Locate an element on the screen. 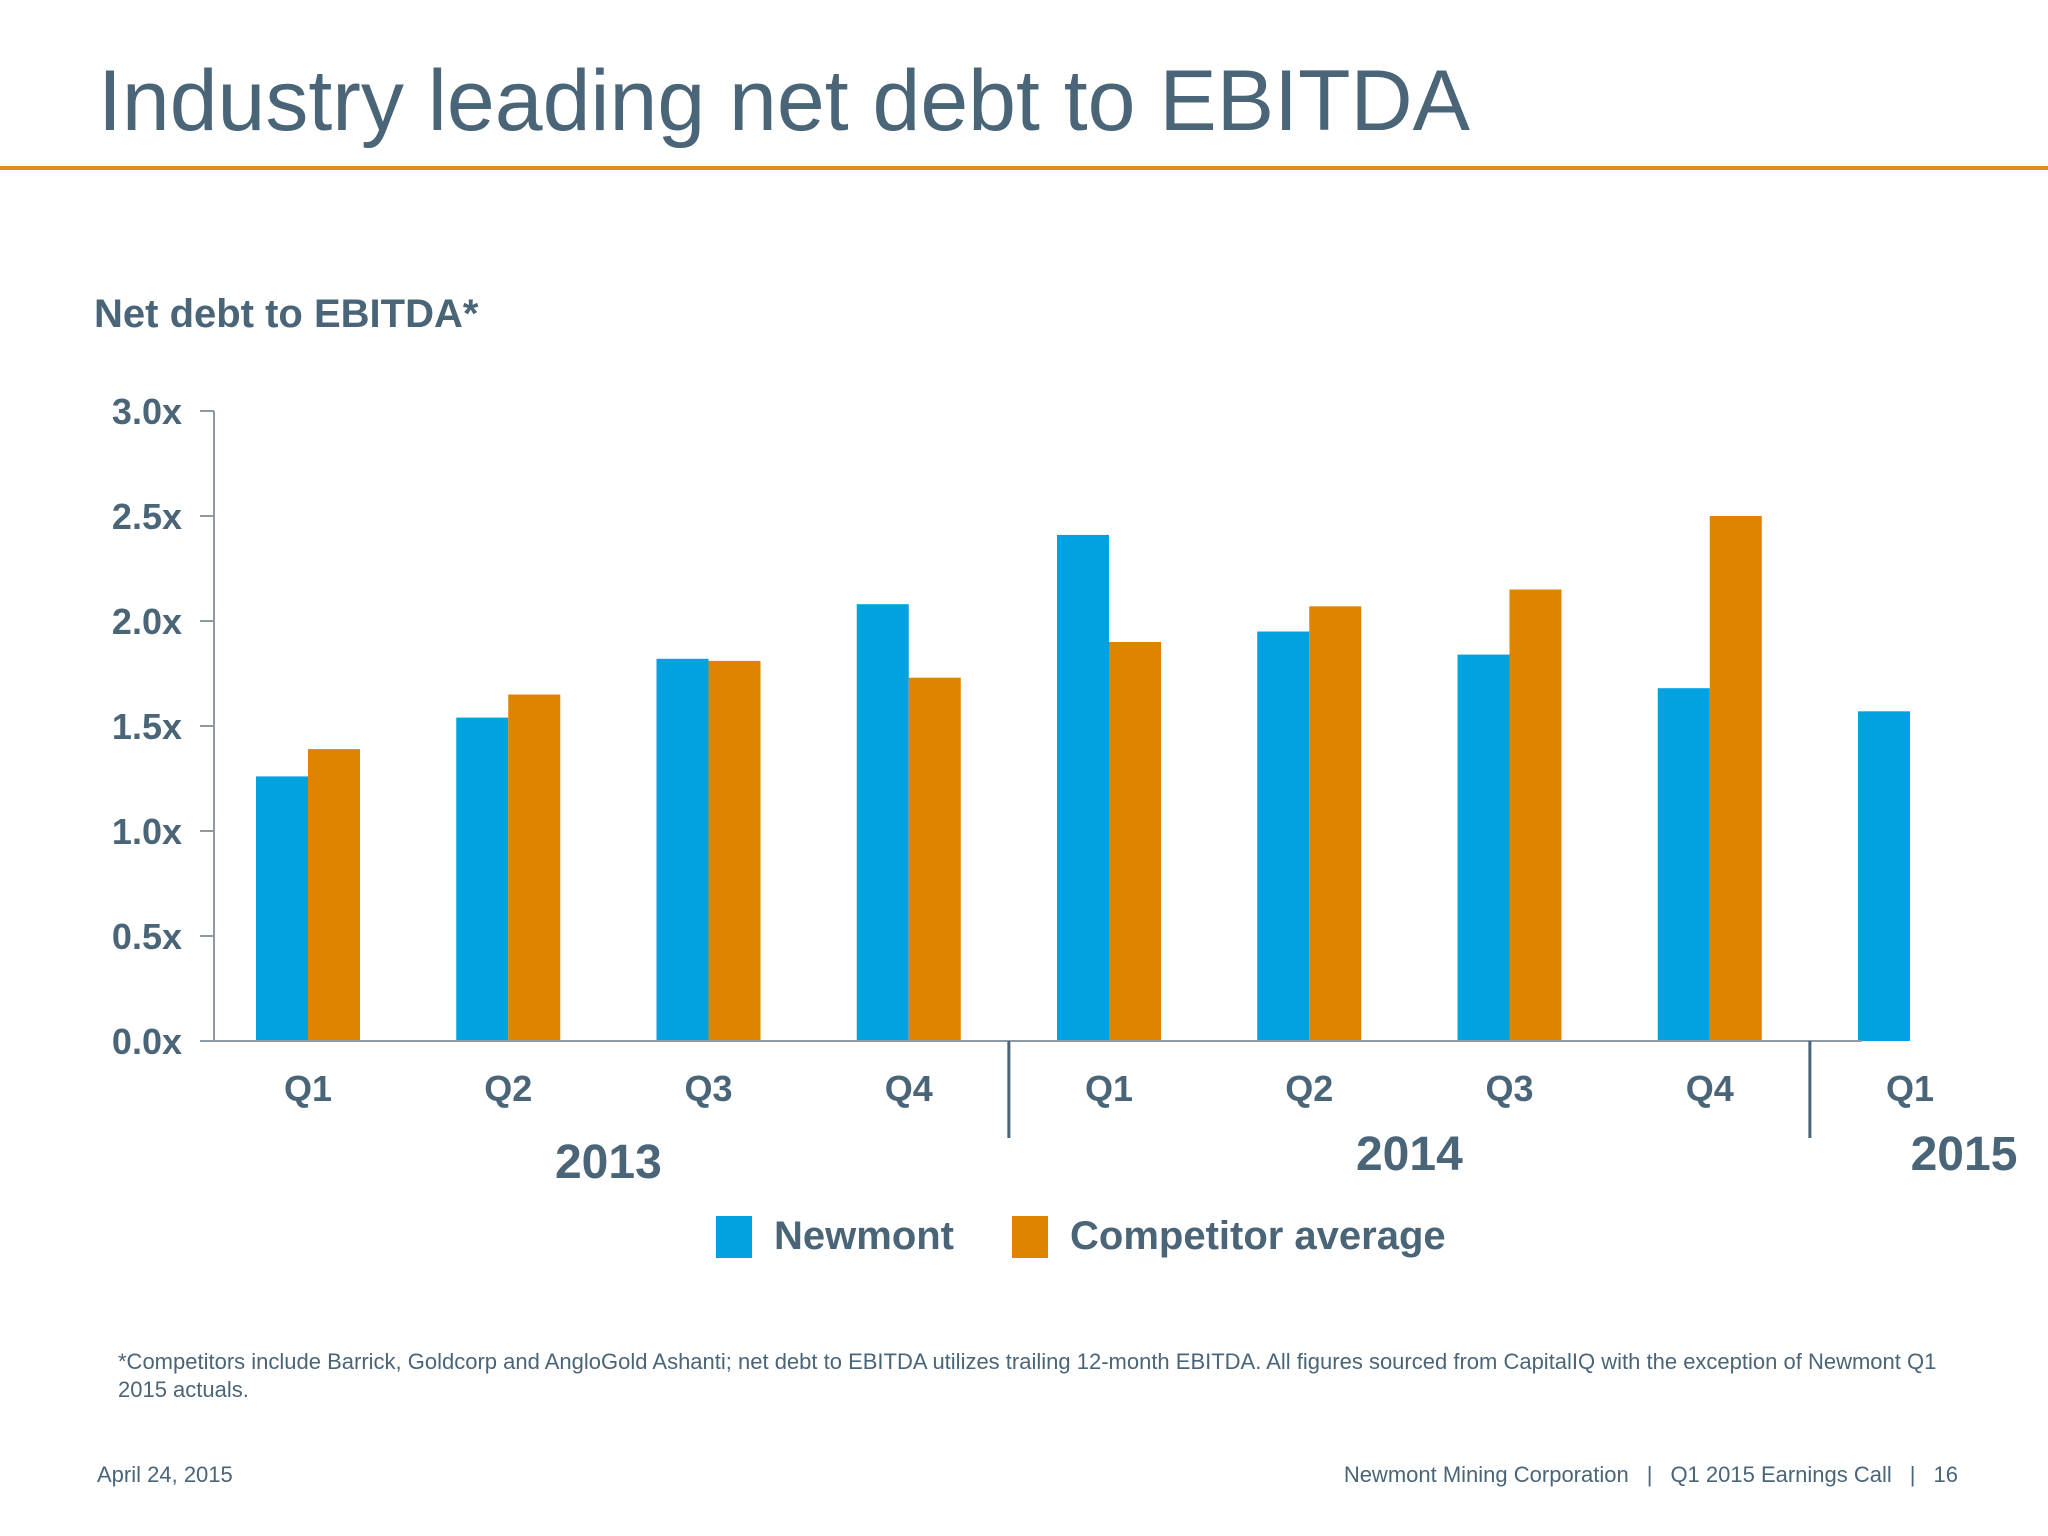  chart-legend: Newmont Competitor average is located at coordinates (1110, 1236).